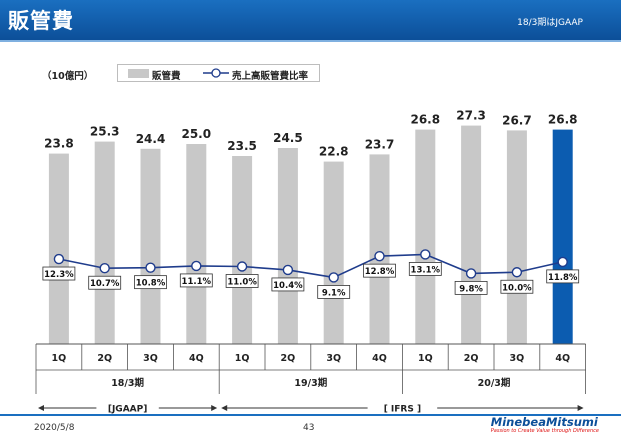 This screenshot has width=621, height=438. Describe the element at coordinates (68, 76) in the screenshot. I see `unit-label: （10億円）` at that location.